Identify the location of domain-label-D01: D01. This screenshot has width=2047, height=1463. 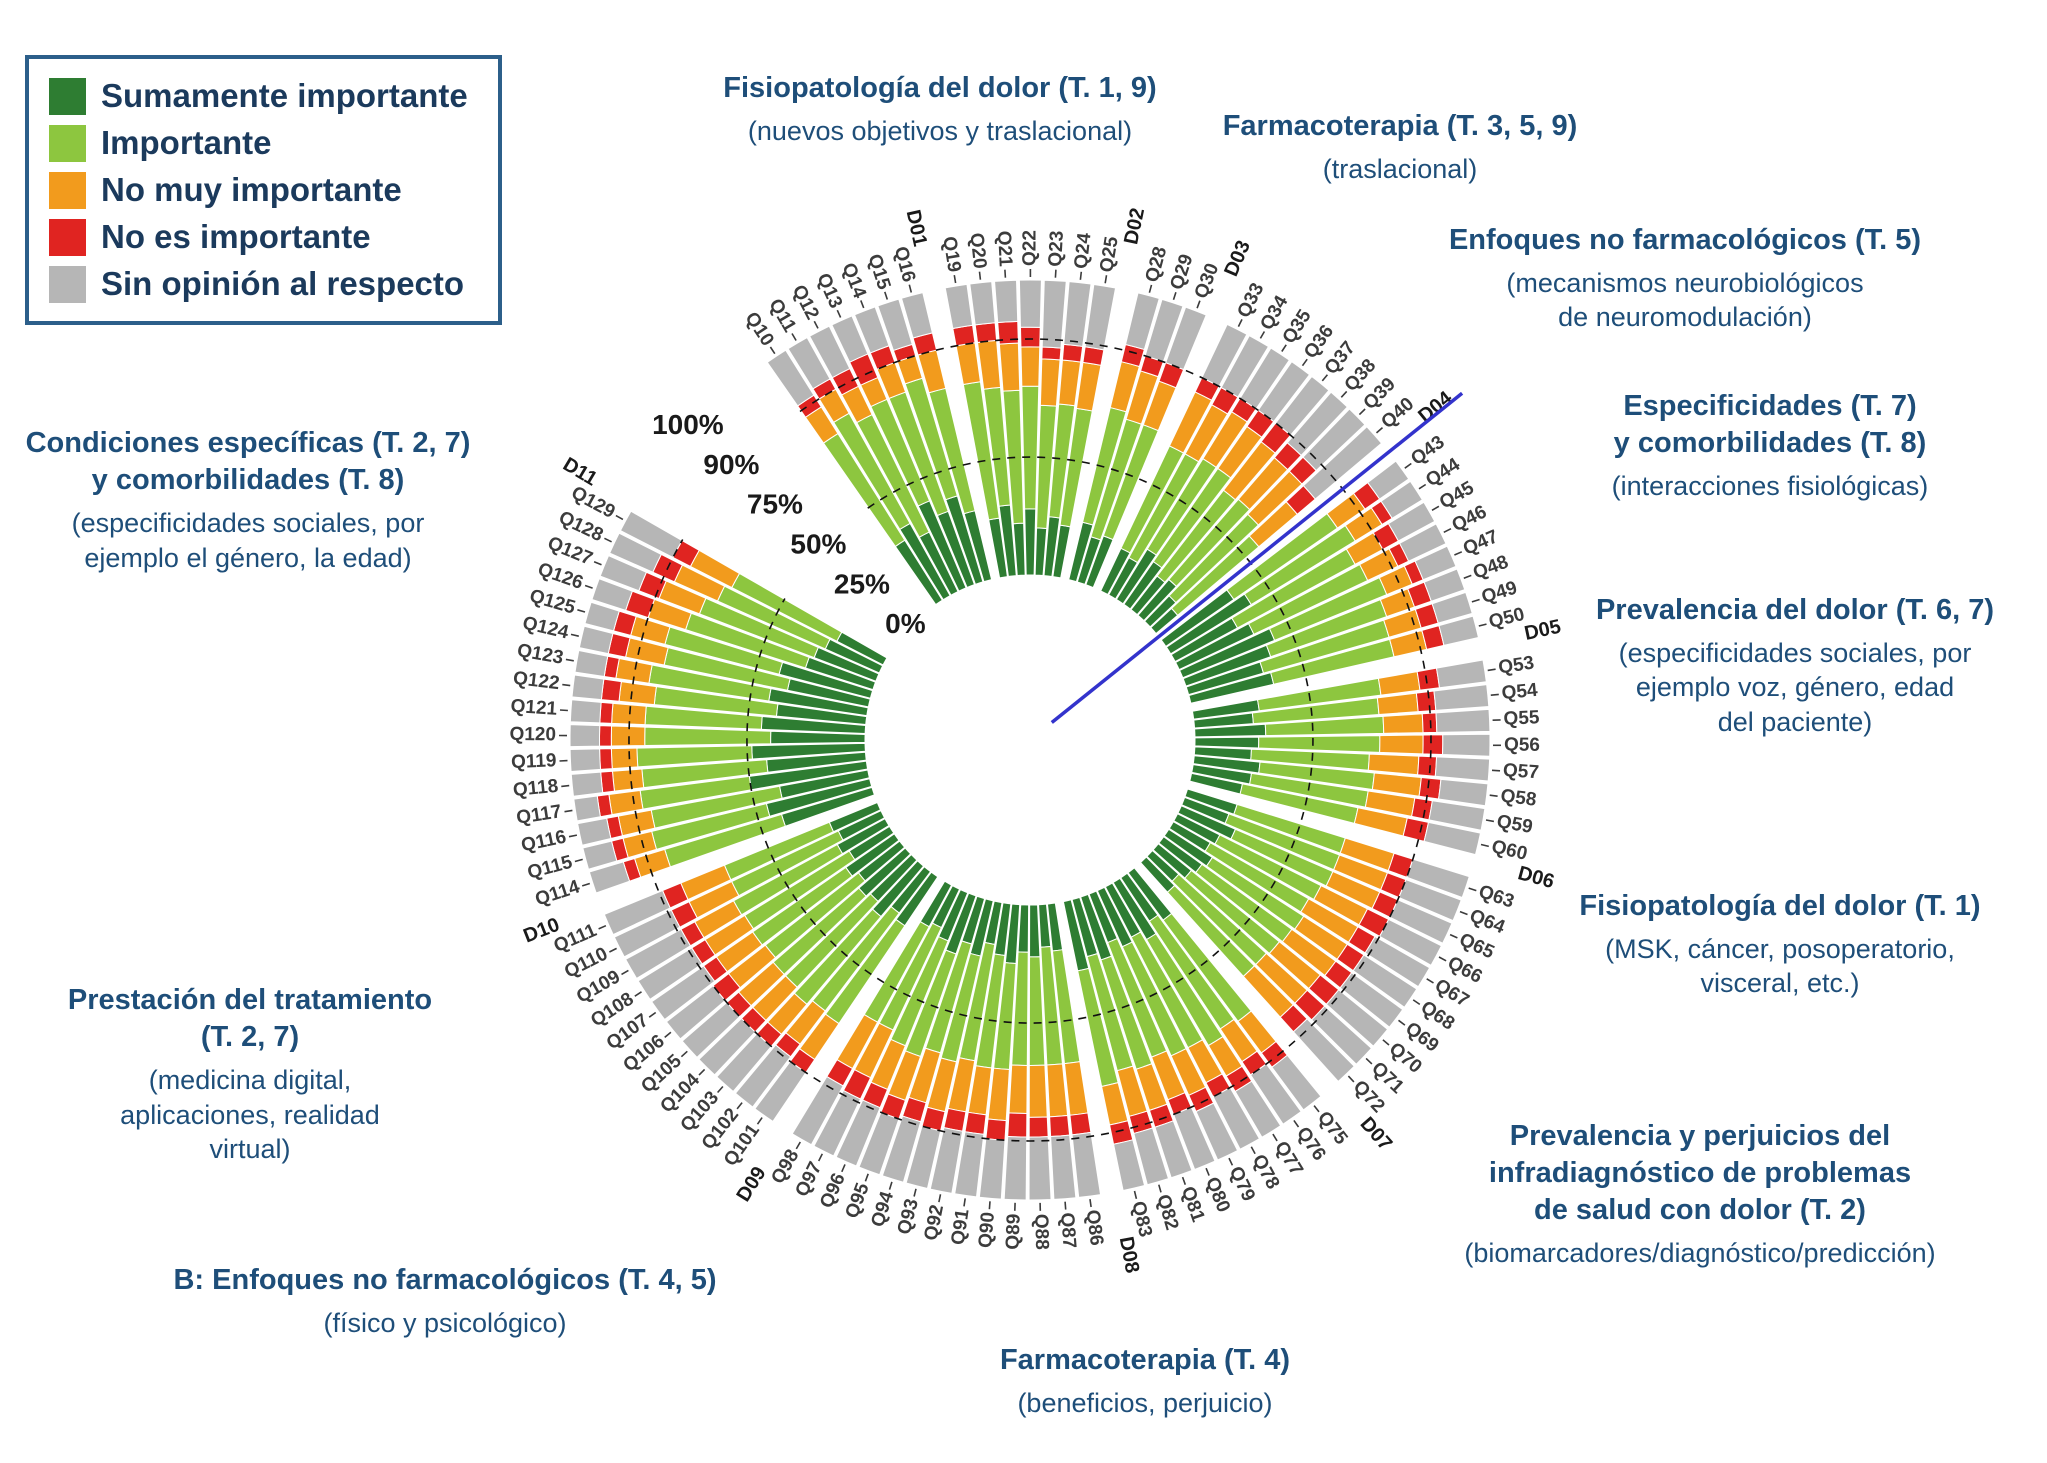
(916, 228).